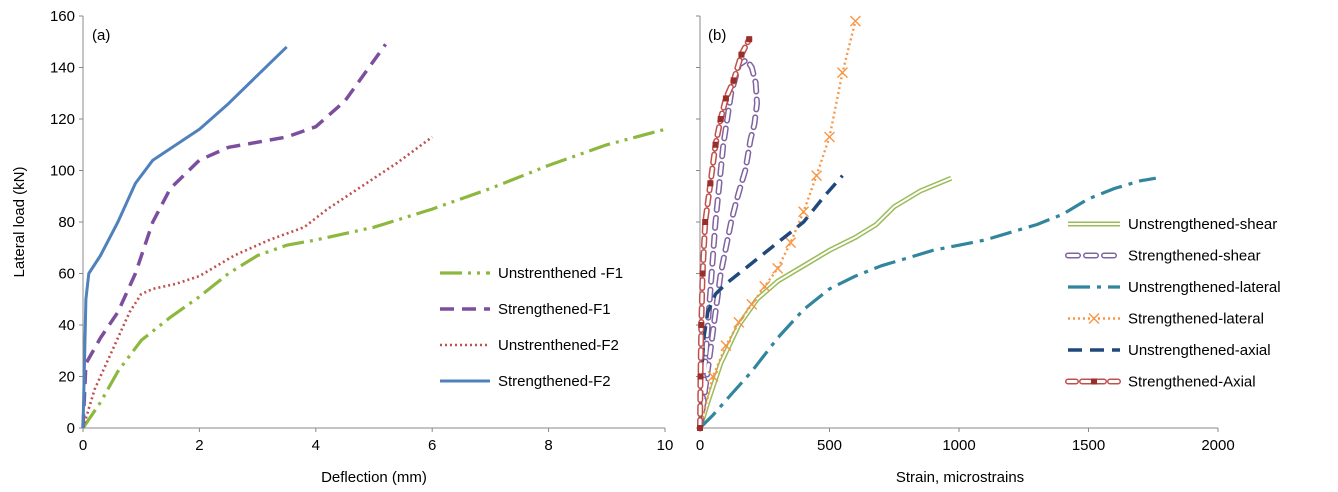 The height and width of the screenshot is (492, 1338). I want to click on panel-a-x-tick-label: 2, so click(199, 445).